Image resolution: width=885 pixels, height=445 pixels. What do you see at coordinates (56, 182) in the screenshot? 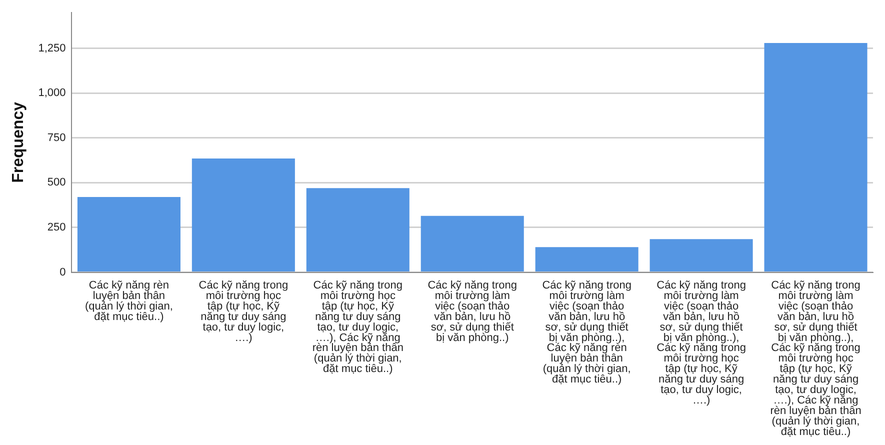
I see `y-tick-label: 500` at bounding box center [56, 182].